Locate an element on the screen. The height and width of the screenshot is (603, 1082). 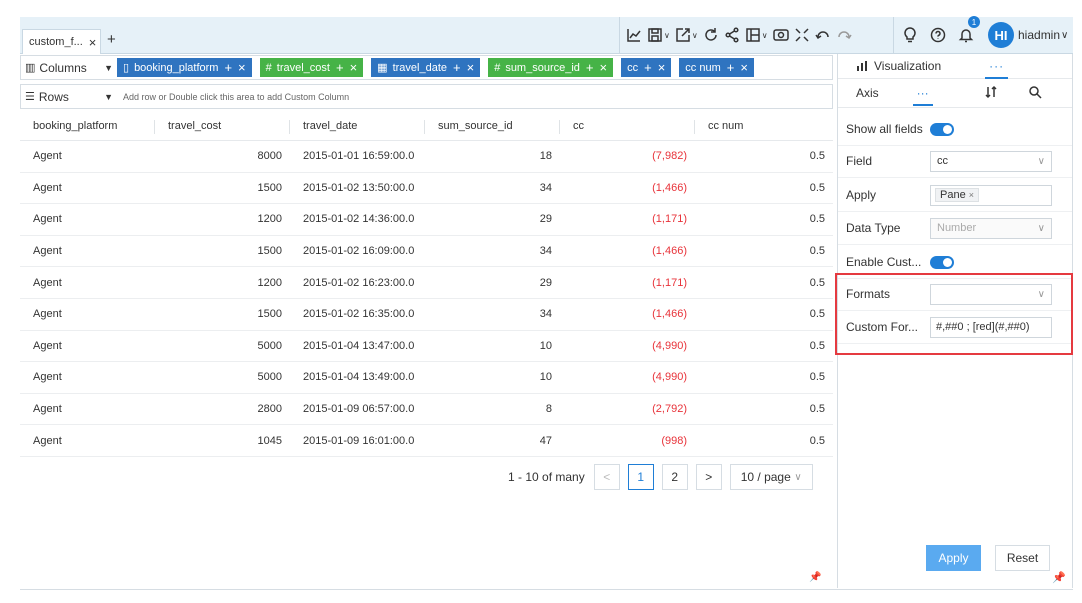
layout-icon: ∨ is located at coordinates (756, 35).